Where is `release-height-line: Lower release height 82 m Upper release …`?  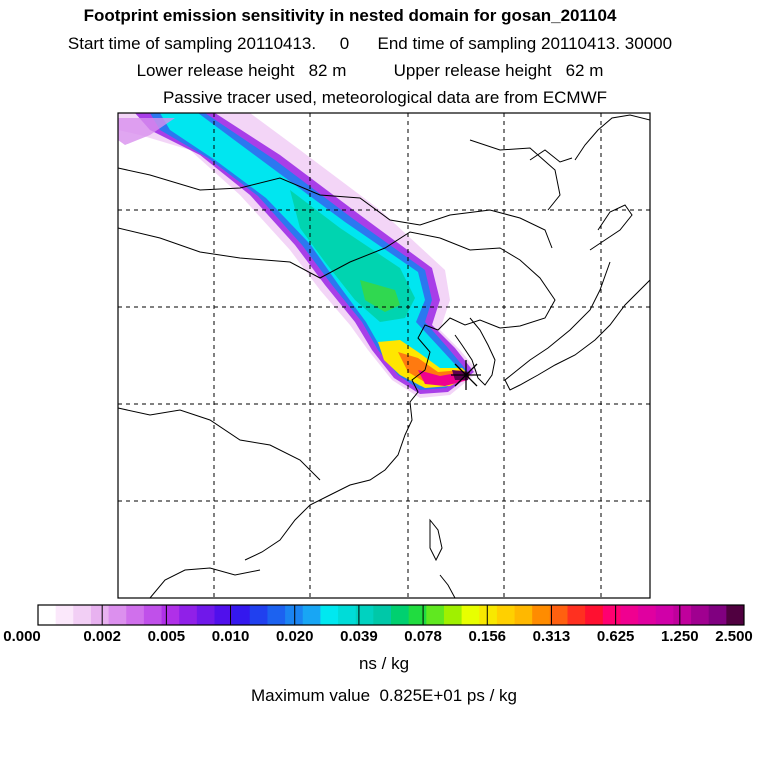
release-height-line: Lower release height 82 m Upper release … is located at coordinates (370, 70).